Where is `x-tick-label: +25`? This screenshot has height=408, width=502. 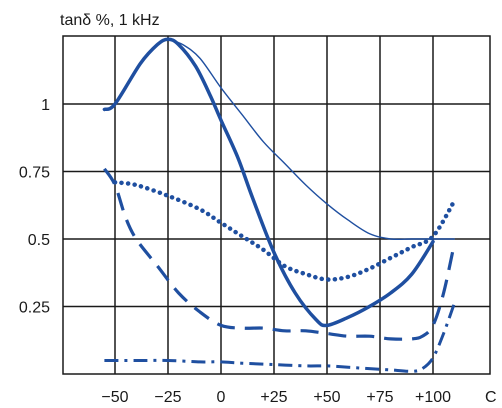 x-tick-label: +25 is located at coordinates (273, 397).